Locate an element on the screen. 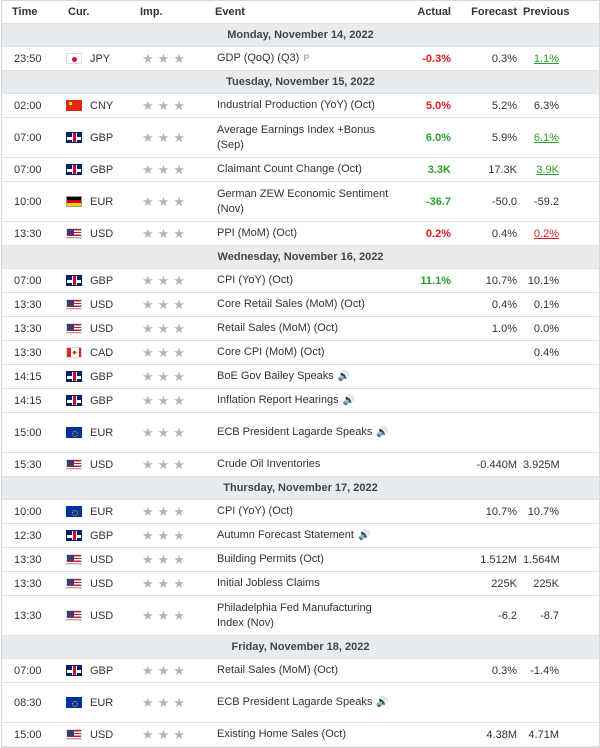 The width and height of the screenshot is (600, 748). event-cell: Existing Home Sales (Oct) is located at coordinates (309, 734).